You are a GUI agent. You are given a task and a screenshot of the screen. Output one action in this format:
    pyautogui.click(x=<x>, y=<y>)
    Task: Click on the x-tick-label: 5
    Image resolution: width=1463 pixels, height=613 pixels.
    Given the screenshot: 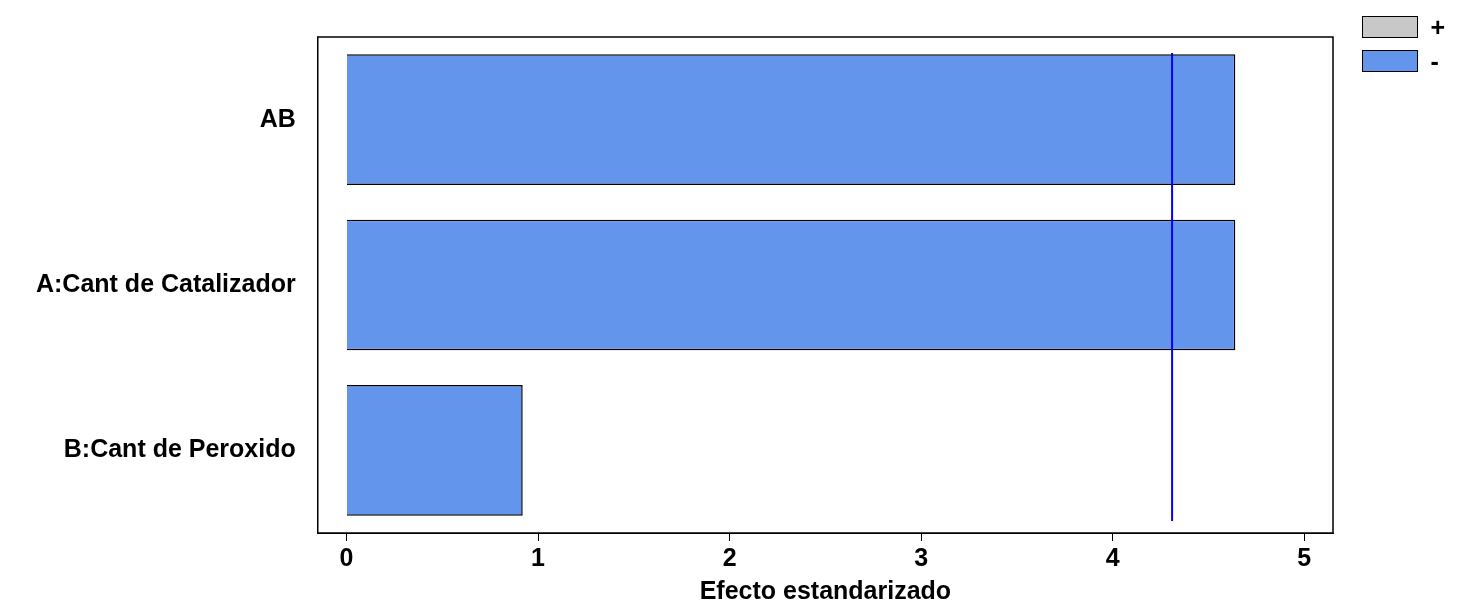 What is the action you would take?
    pyautogui.click(x=1304, y=556)
    